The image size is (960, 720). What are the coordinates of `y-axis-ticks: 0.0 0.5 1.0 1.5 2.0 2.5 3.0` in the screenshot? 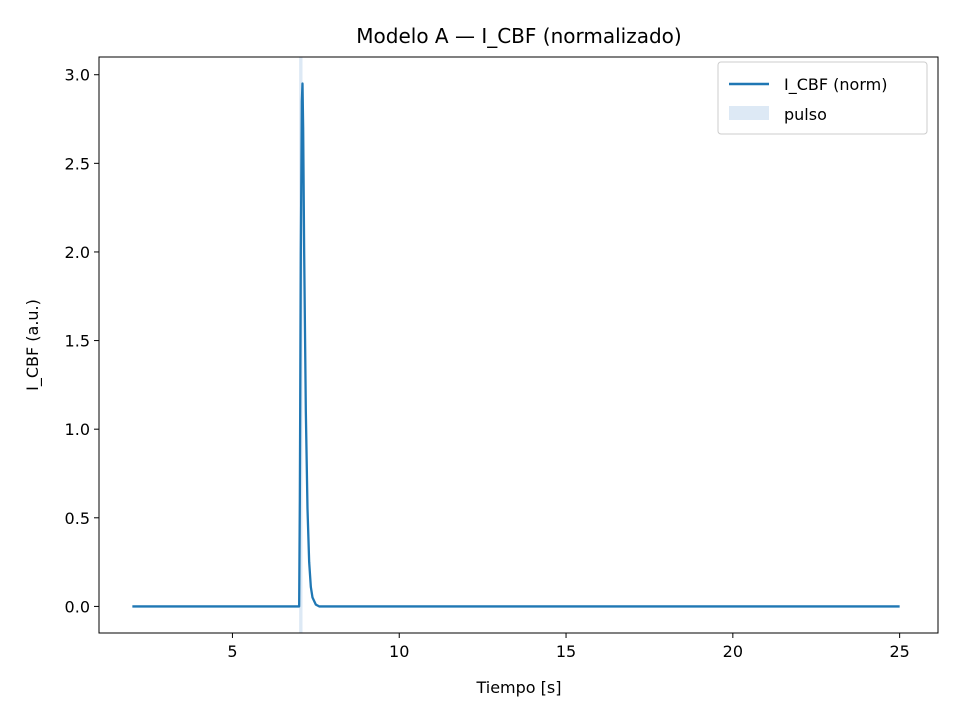 It's located at (82, 341).